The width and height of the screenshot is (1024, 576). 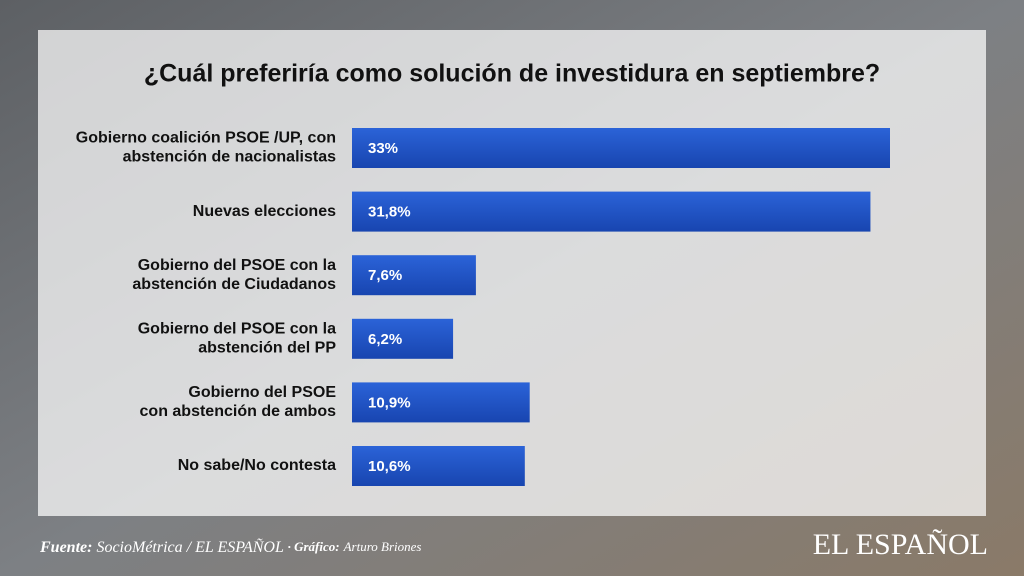 What do you see at coordinates (314, 546) in the screenshot?
I see `graphic-label: · Gráfico:` at bounding box center [314, 546].